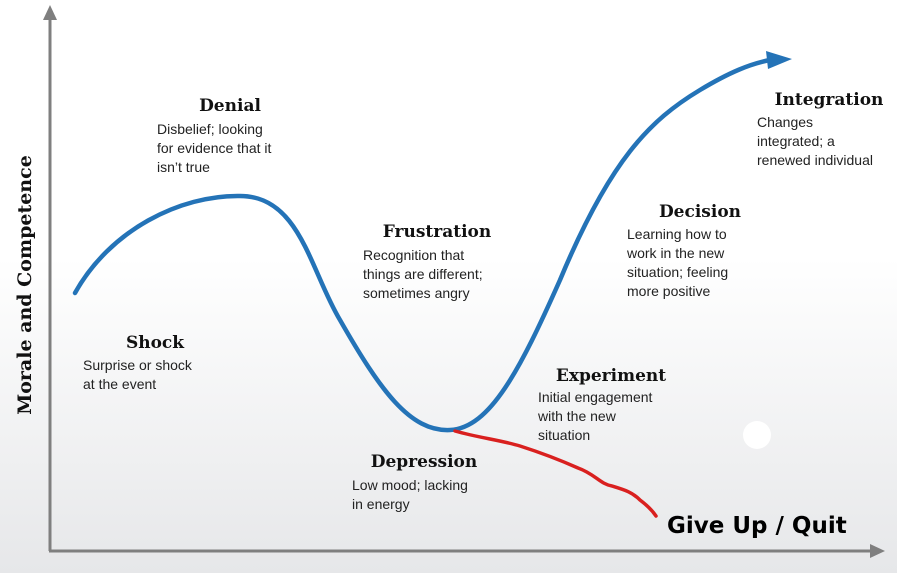  What do you see at coordinates (416, 293) in the screenshot?
I see `stage-description: sometimes angry` at bounding box center [416, 293].